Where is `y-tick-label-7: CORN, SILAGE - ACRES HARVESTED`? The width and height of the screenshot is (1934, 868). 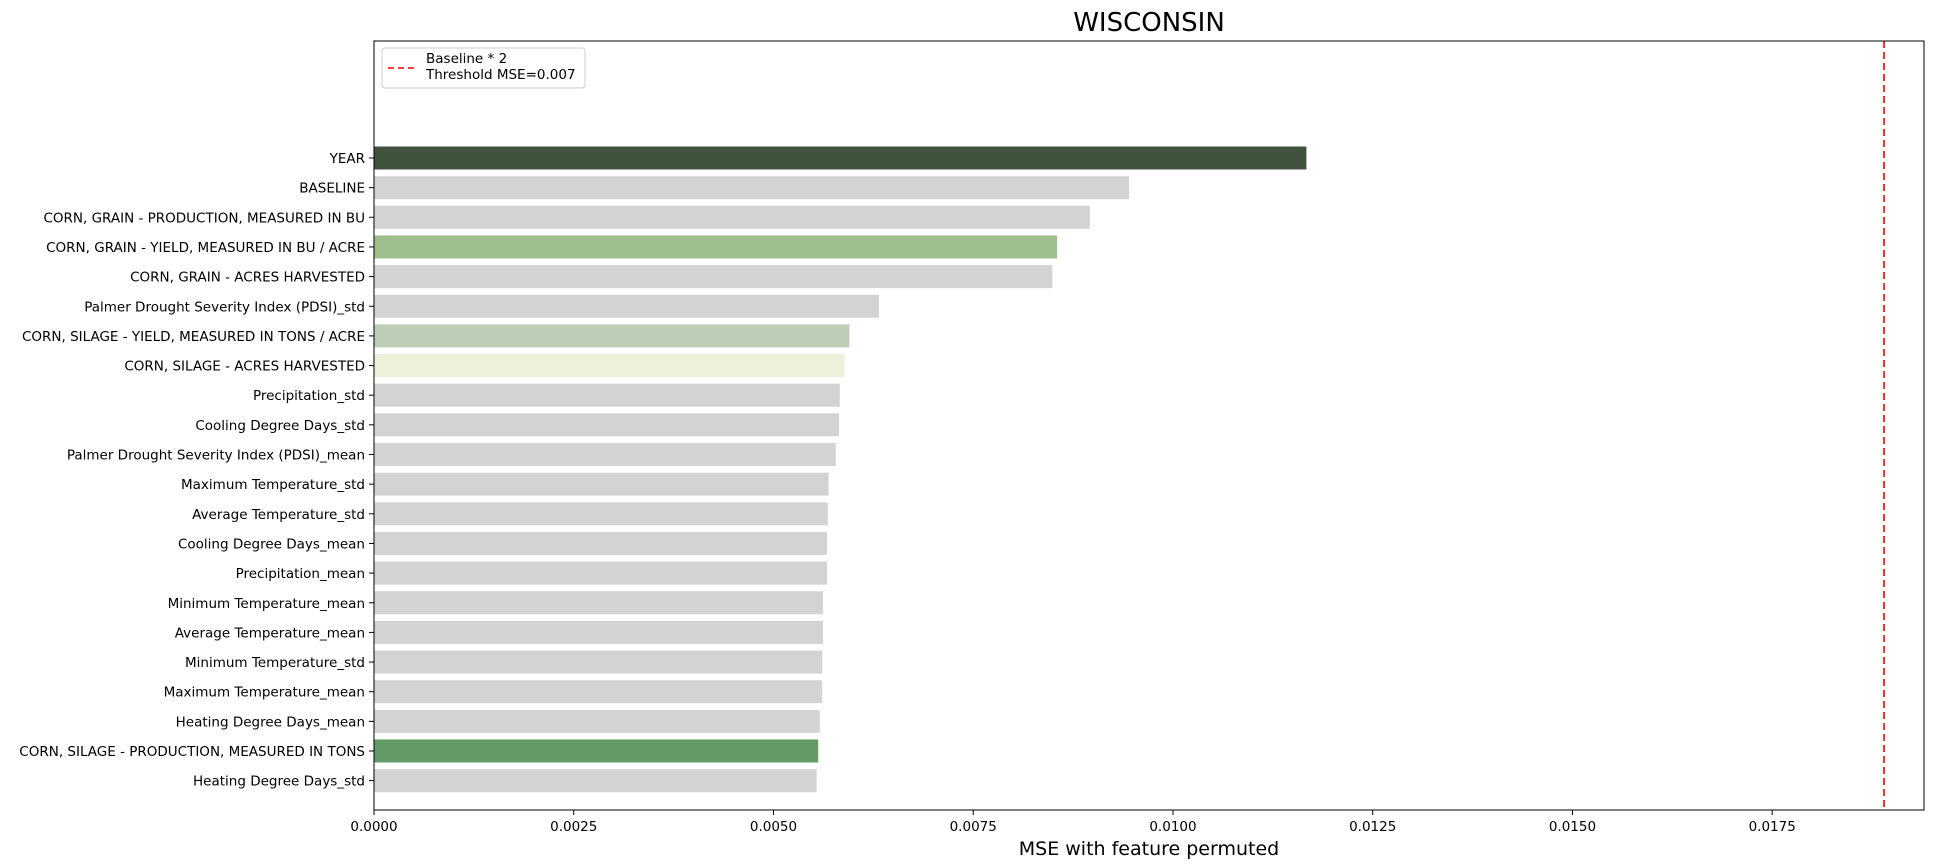 y-tick-label-7: CORN, SILAGE - ACRES HARVESTED is located at coordinates (244, 367).